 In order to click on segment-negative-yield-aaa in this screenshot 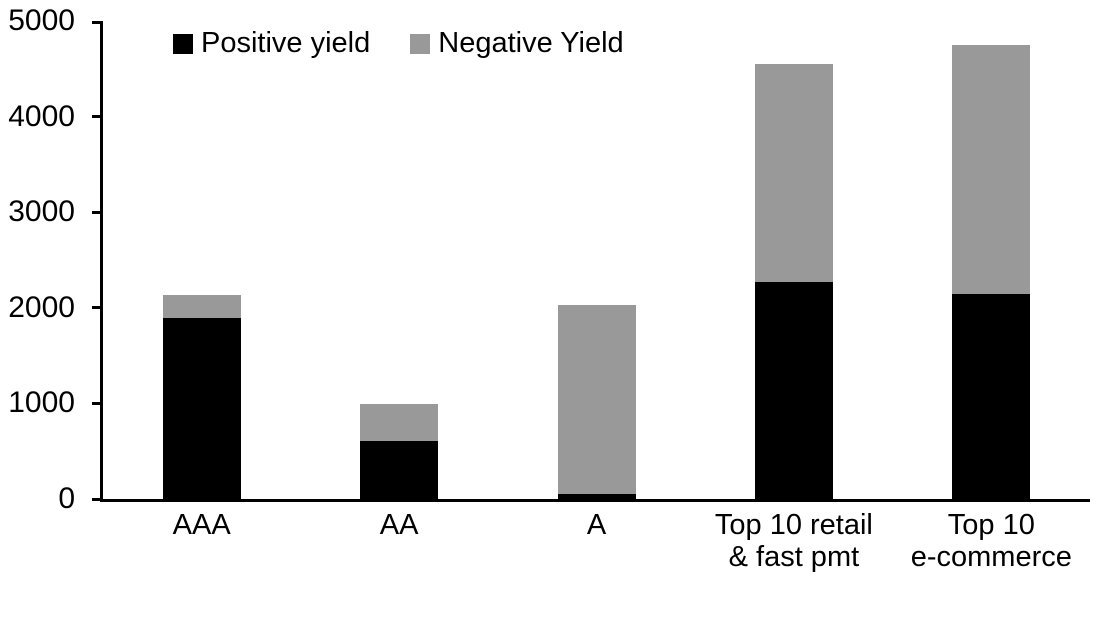, I will do `click(201, 307)`.